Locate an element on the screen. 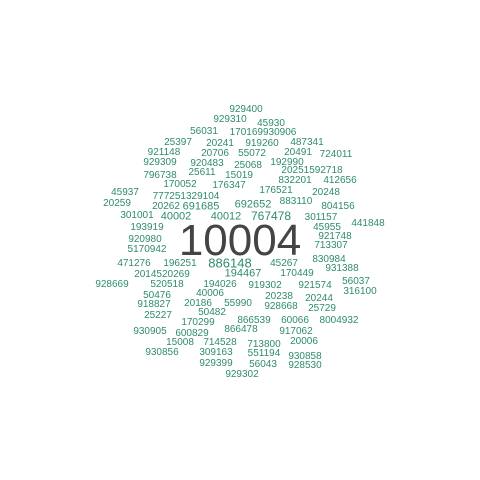 The height and width of the screenshot is (480, 480). word-cloud-word: 194026 is located at coordinates (220, 284).